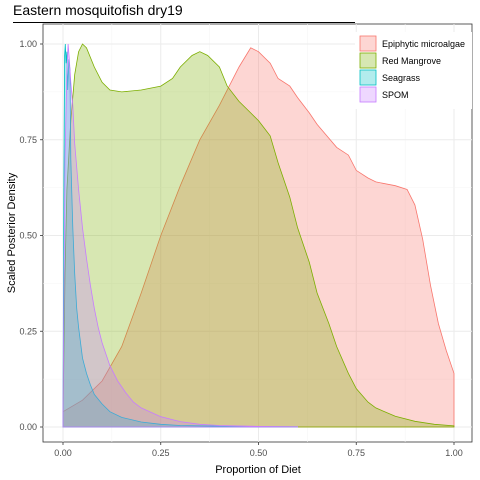 Image resolution: width=480 pixels, height=480 pixels. What do you see at coordinates (258, 470) in the screenshot?
I see `x-axis-title: Proportion of Diet` at bounding box center [258, 470].